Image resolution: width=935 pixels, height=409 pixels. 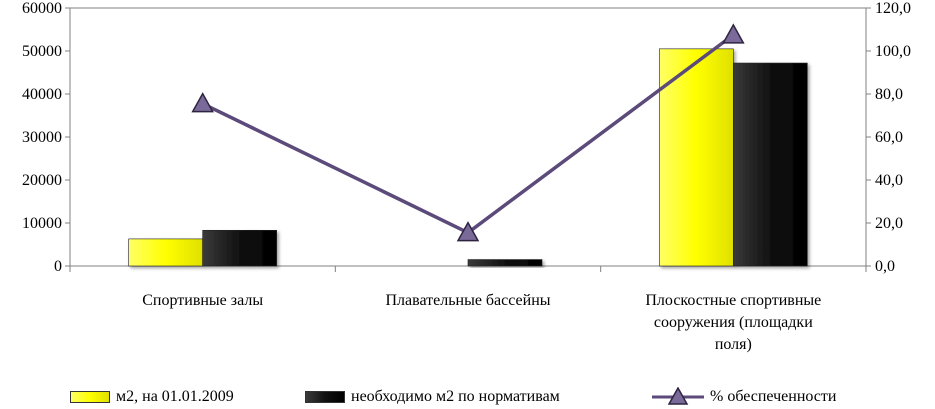 I want to click on legend-item-norm: необходимо м2 по нормативам, so click(x=432, y=396).